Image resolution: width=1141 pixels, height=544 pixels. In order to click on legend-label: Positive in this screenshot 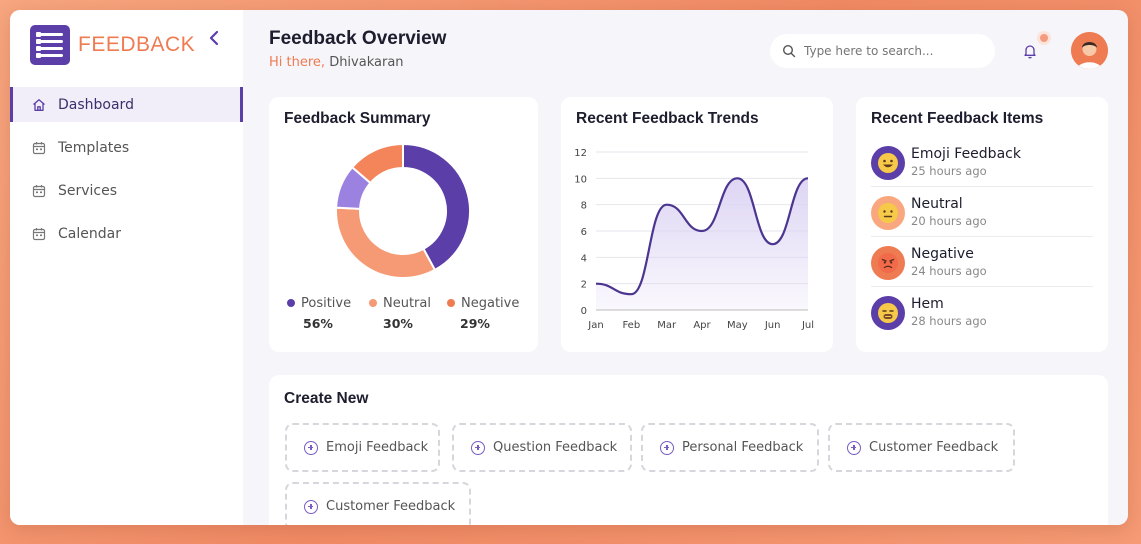, I will do `click(326, 303)`.